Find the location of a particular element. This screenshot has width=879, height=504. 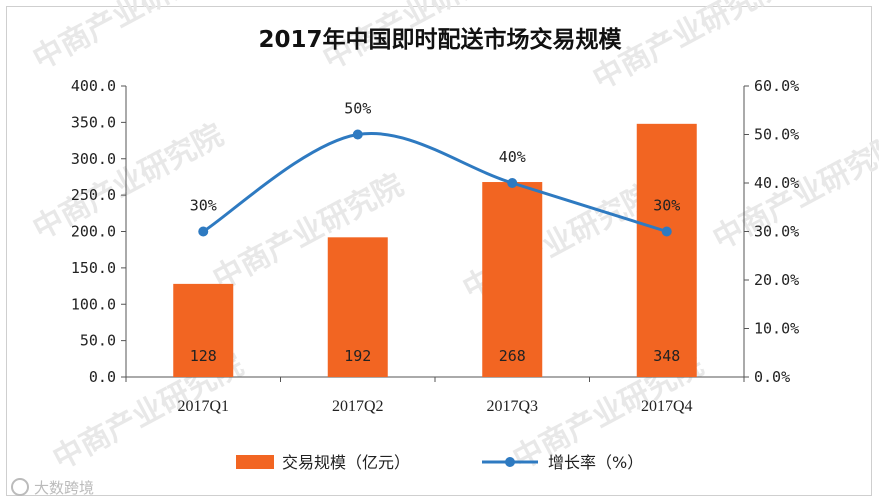

legend-swatch-marker is located at coordinates (510, 462).